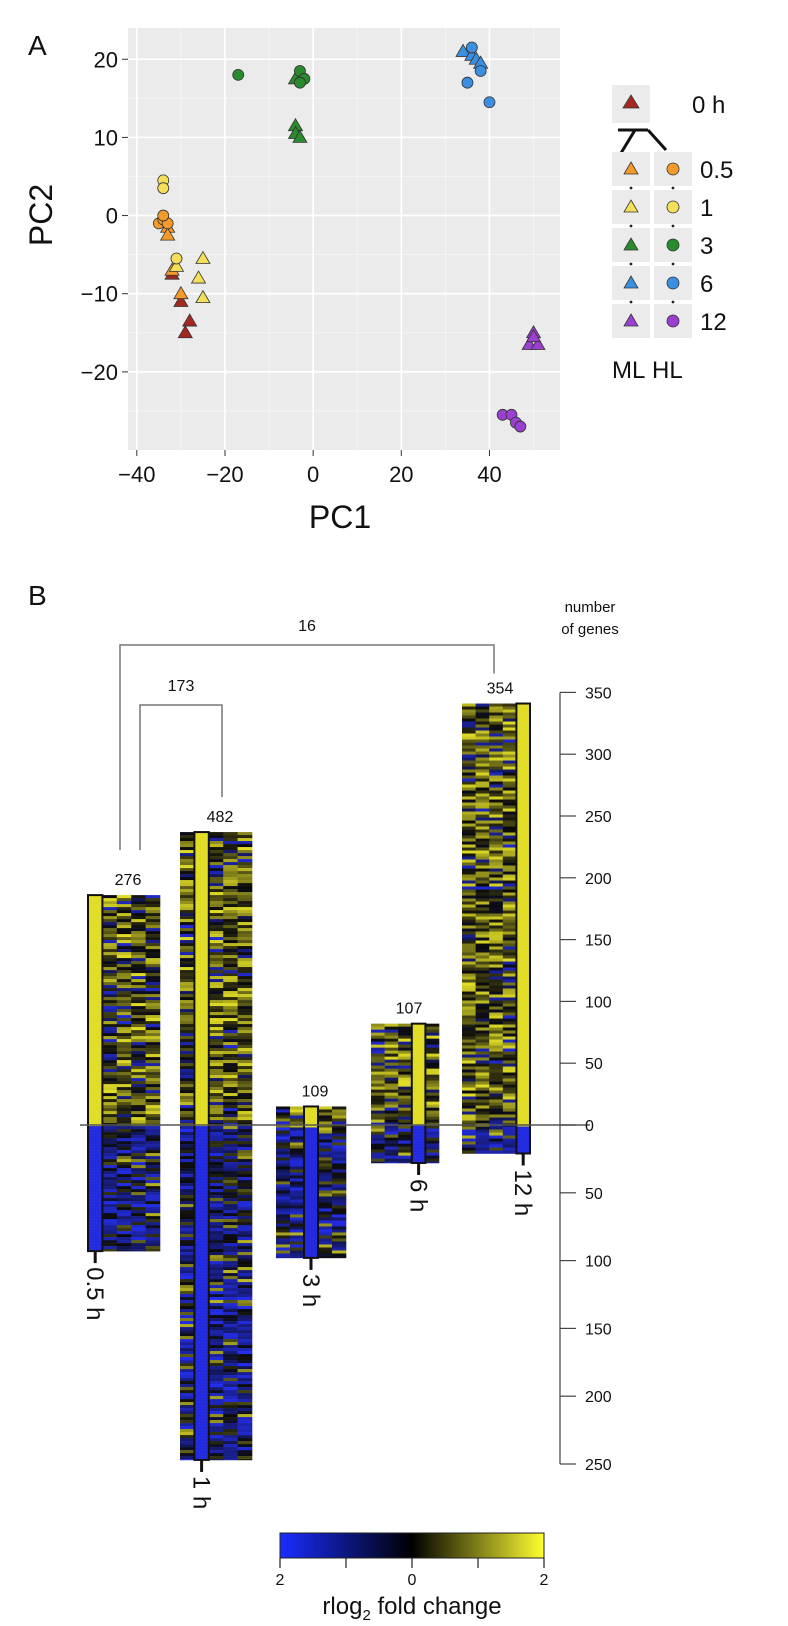 The height and width of the screenshot is (1626, 788). What do you see at coordinates (673, 321) in the screenshot?
I see `legend-circle` at bounding box center [673, 321].